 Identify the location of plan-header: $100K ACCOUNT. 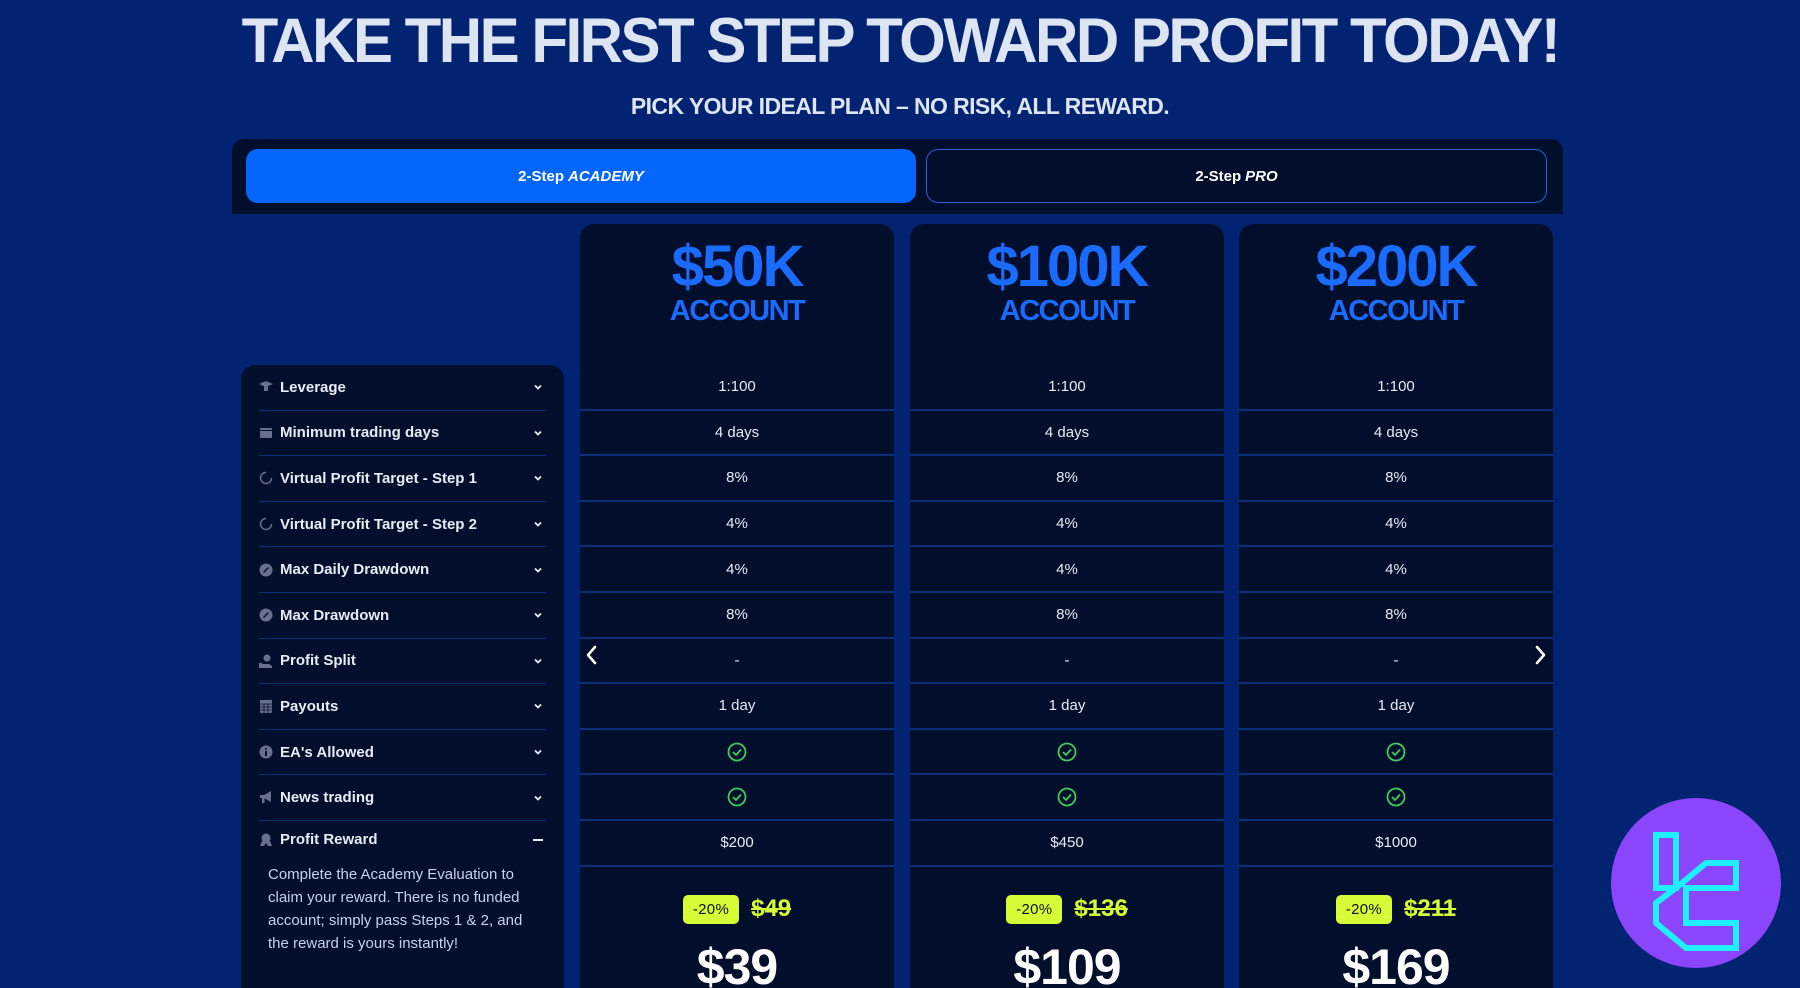
(1067, 294).